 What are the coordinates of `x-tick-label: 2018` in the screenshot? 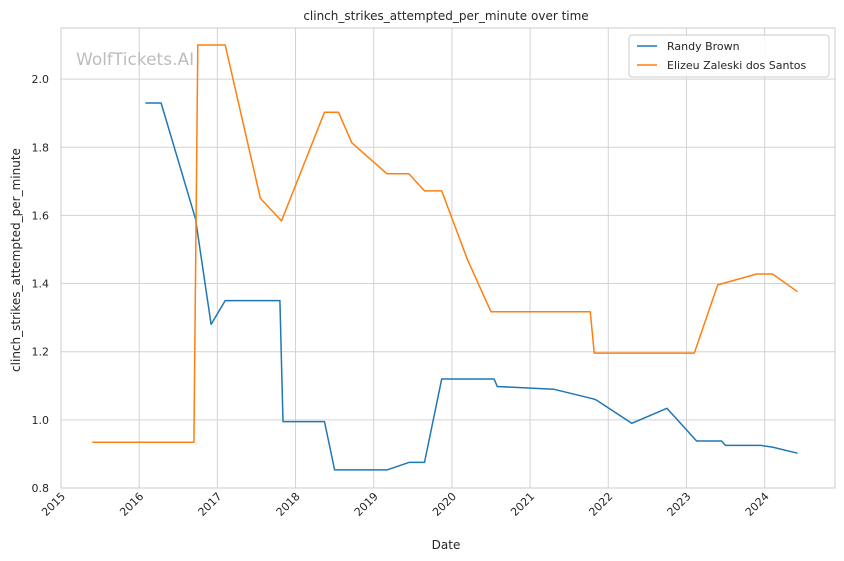 It's located at (288, 504).